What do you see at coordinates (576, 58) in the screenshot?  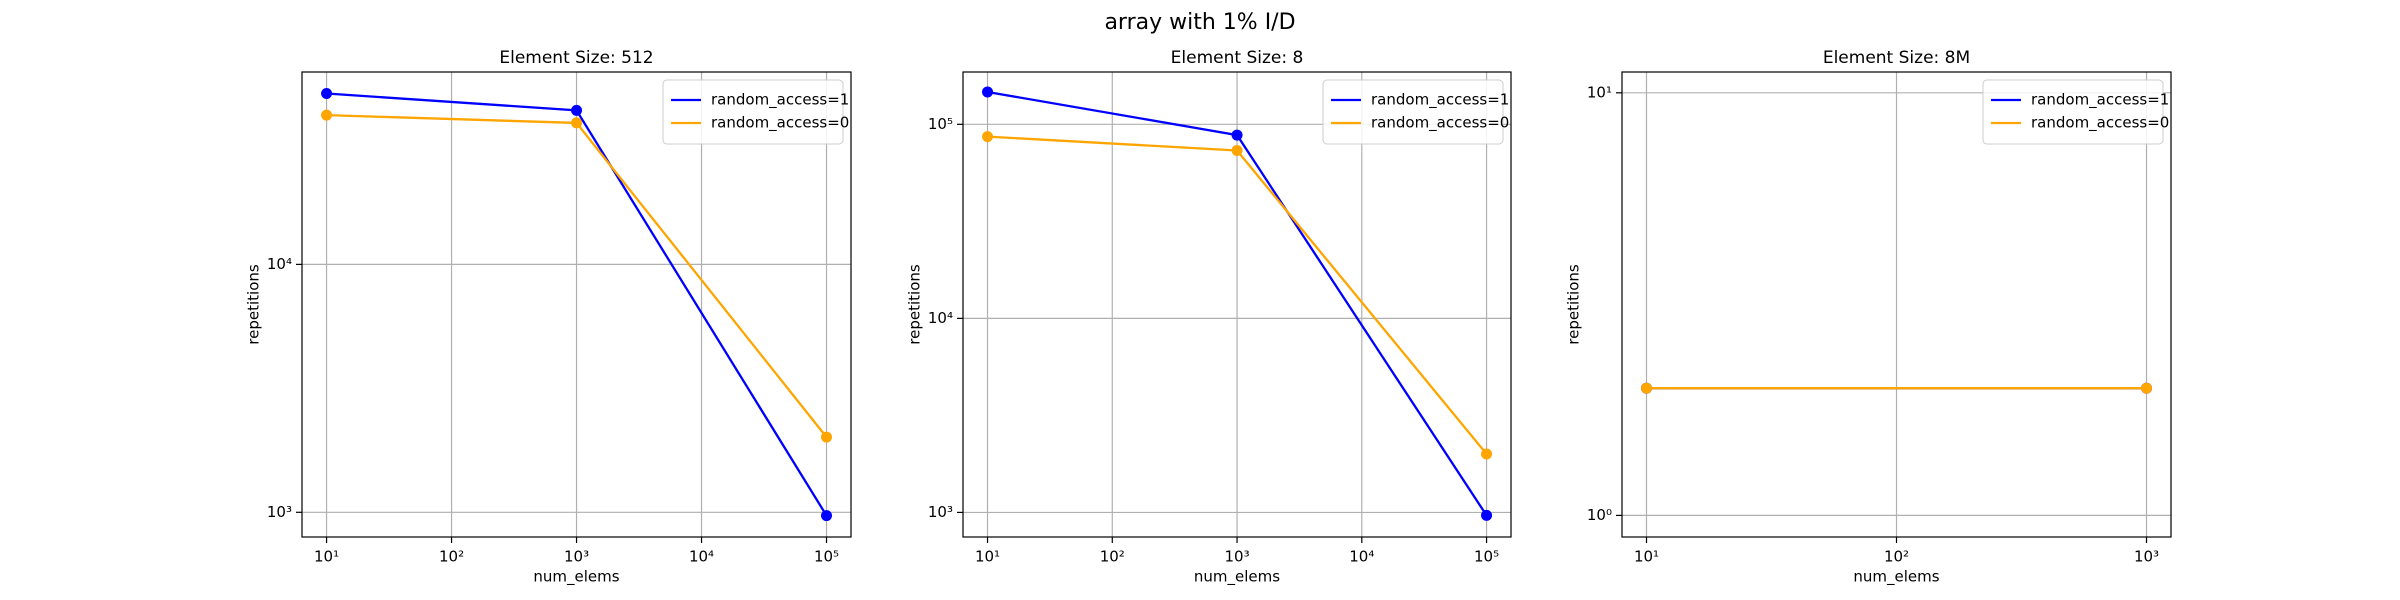 I see `chart-title: Element Size: 512` at bounding box center [576, 58].